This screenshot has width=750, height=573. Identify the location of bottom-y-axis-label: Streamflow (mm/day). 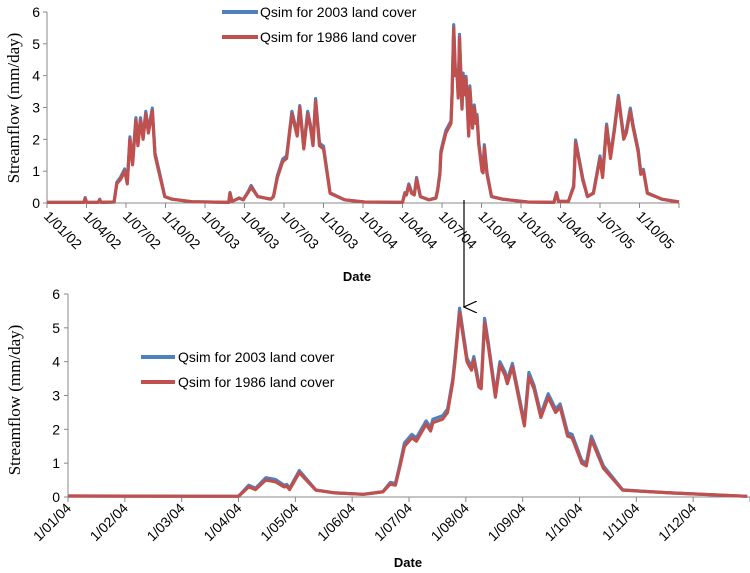
(14, 400).